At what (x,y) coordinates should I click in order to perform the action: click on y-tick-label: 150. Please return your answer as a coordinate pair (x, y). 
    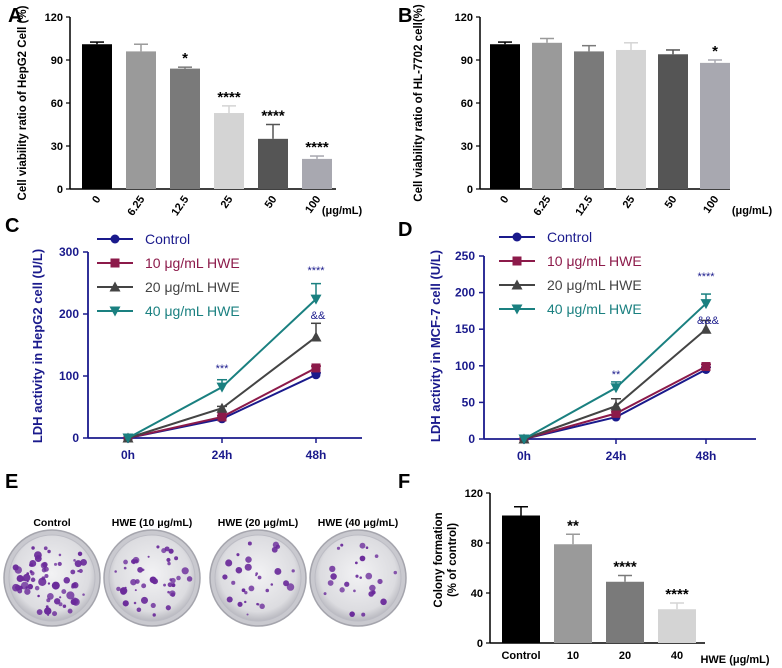
    Looking at the image, I should click on (465, 329).